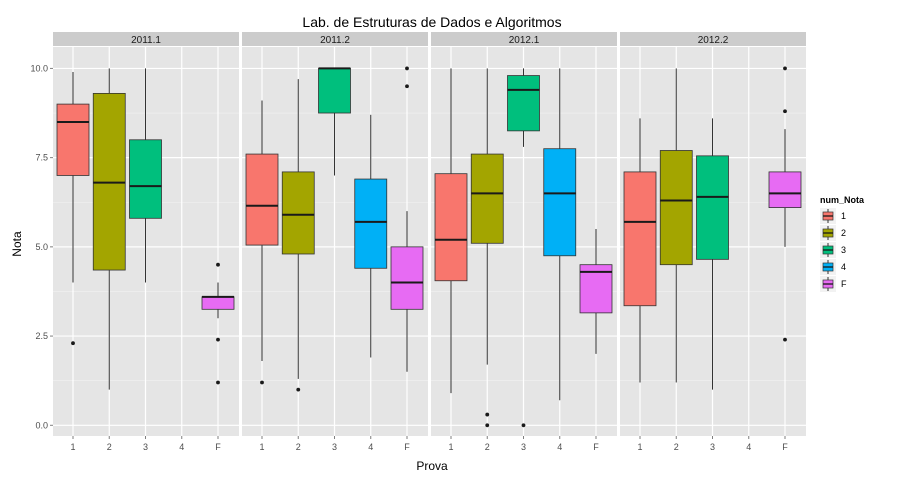 This screenshot has height=480, width=900. I want to click on legend-title: num_Nota, so click(842, 200).